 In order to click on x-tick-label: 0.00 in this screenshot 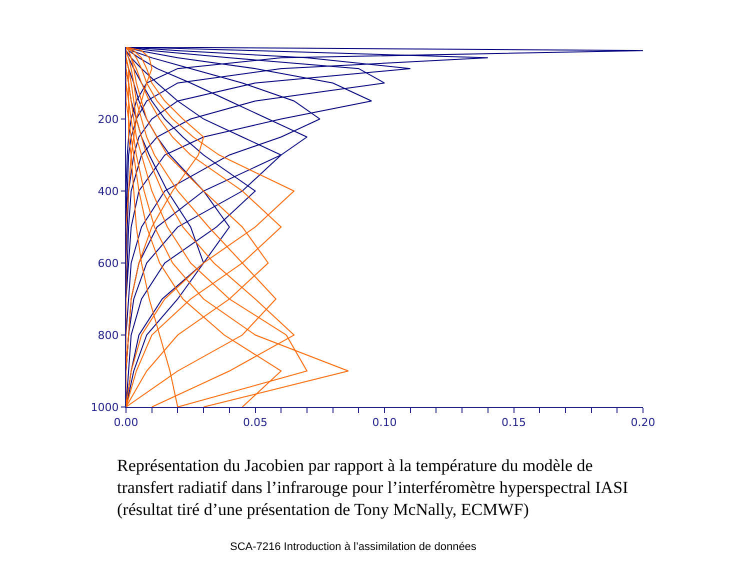, I will do `click(126, 423)`.